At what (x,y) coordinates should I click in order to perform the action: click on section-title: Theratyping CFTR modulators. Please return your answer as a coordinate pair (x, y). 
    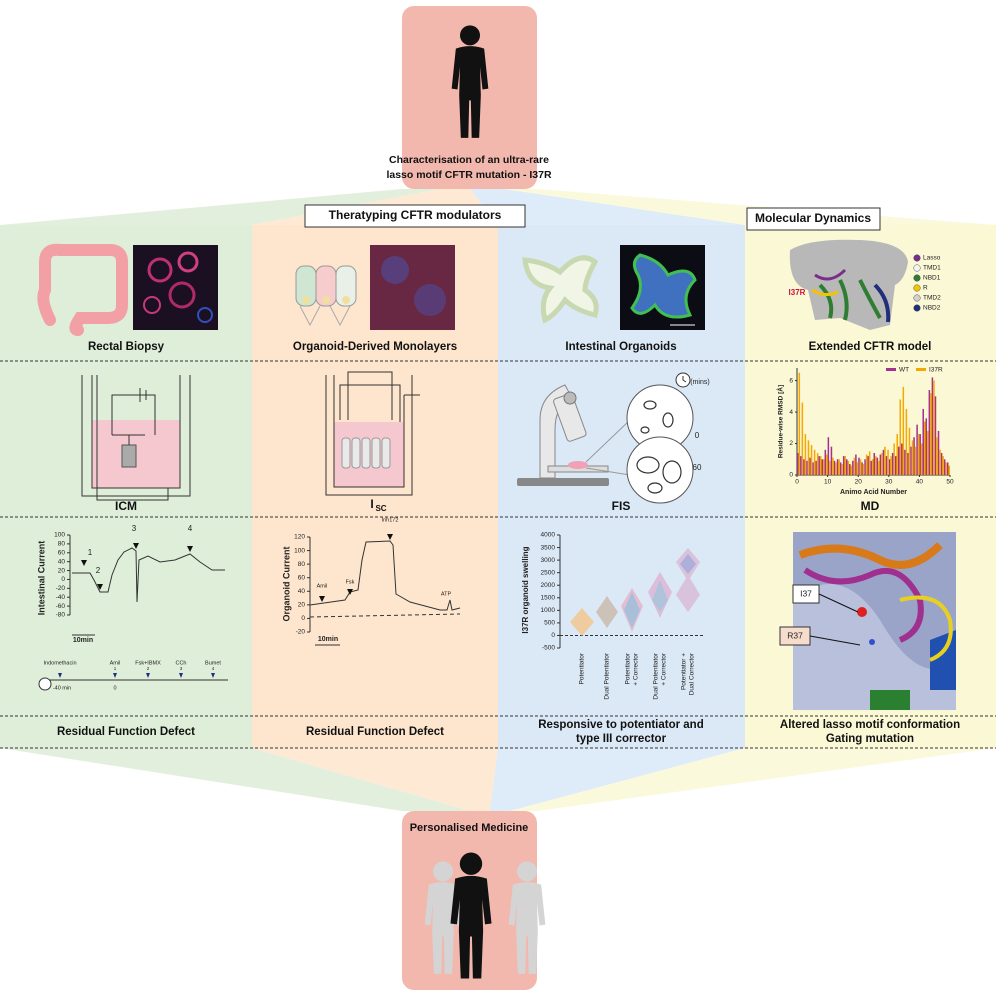
    Looking at the image, I should click on (415, 215).